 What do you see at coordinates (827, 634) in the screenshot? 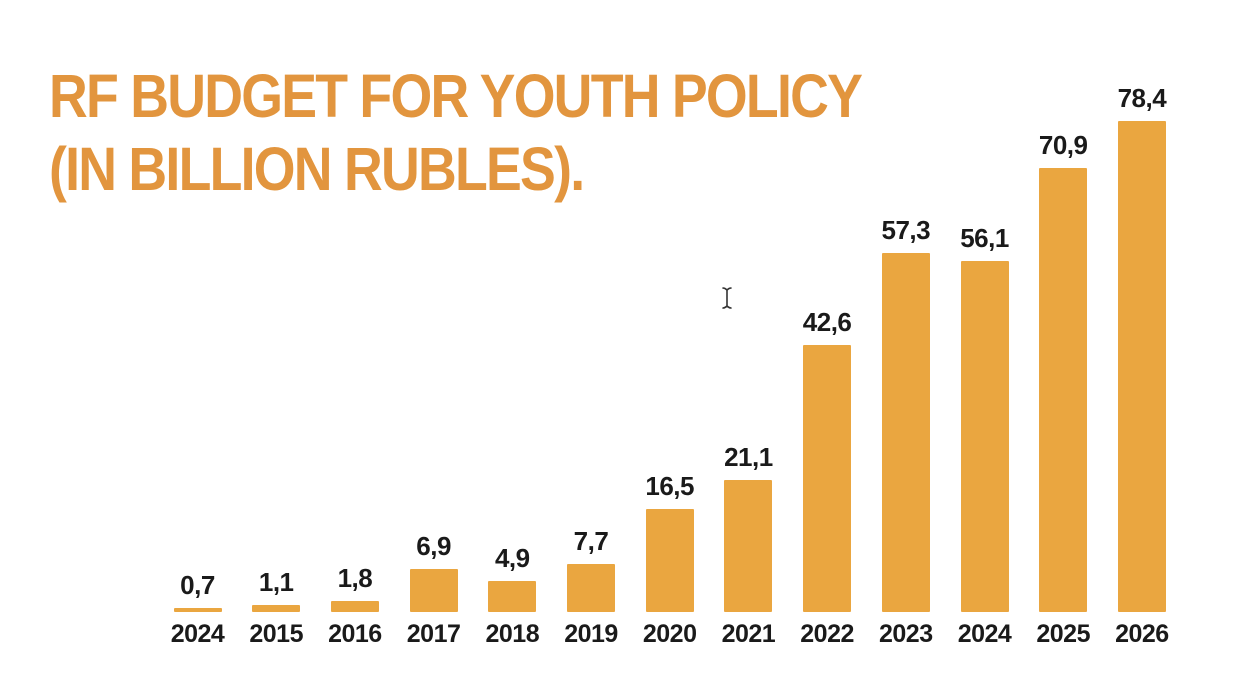
I see `x-axis-year-label: 2022` at bounding box center [827, 634].